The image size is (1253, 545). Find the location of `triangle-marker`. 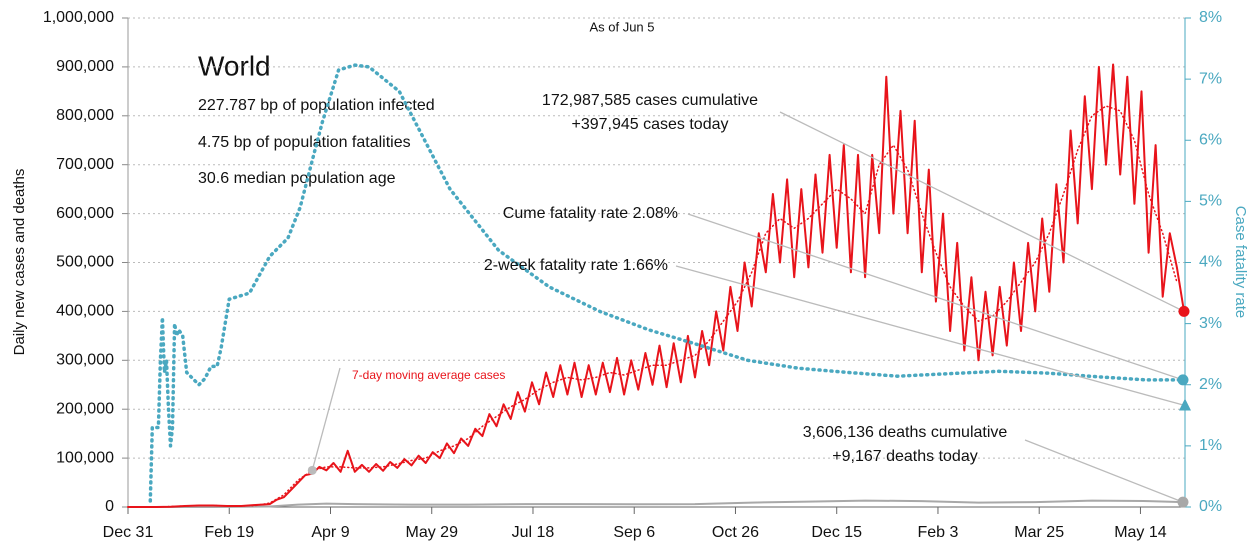

triangle-marker is located at coordinates (1185, 404).